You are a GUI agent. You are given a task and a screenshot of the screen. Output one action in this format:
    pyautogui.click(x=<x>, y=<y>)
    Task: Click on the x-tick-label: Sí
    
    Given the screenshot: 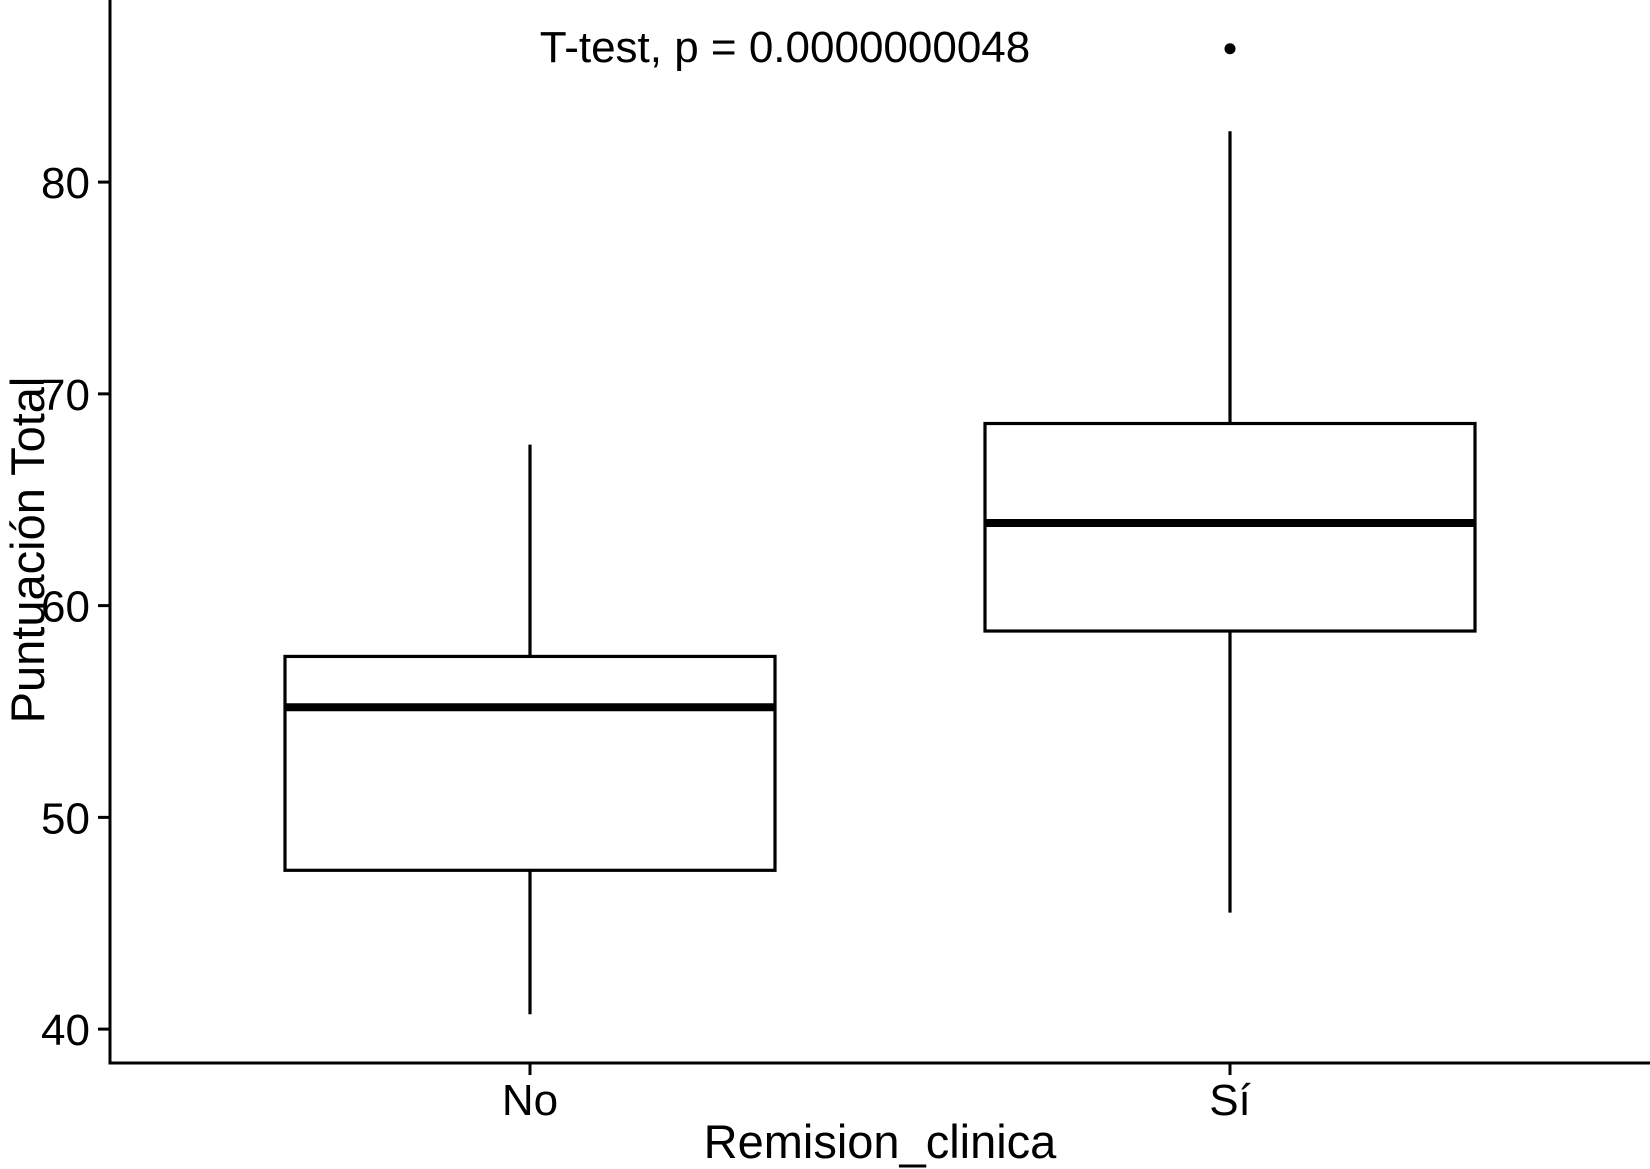 What is the action you would take?
    pyautogui.click(x=1230, y=1100)
    